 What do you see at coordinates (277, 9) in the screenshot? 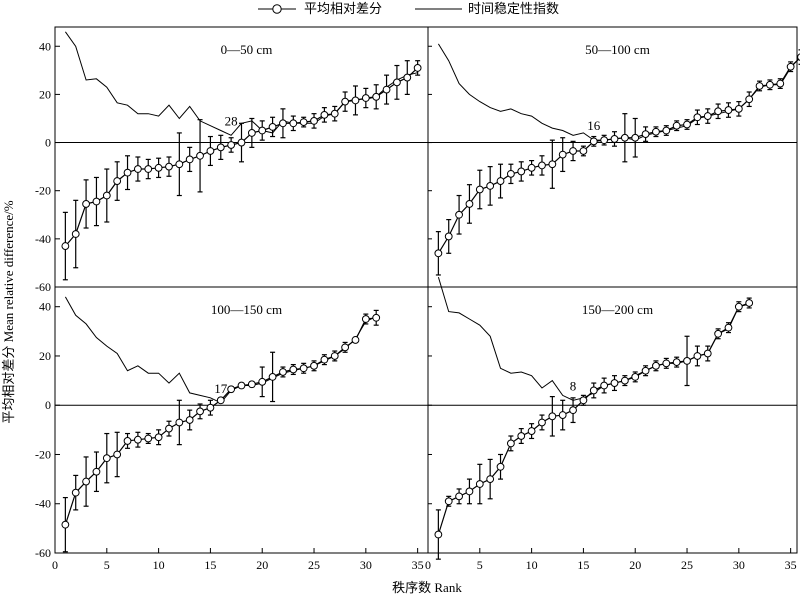
I see `legend-mrd-marker` at bounding box center [277, 9].